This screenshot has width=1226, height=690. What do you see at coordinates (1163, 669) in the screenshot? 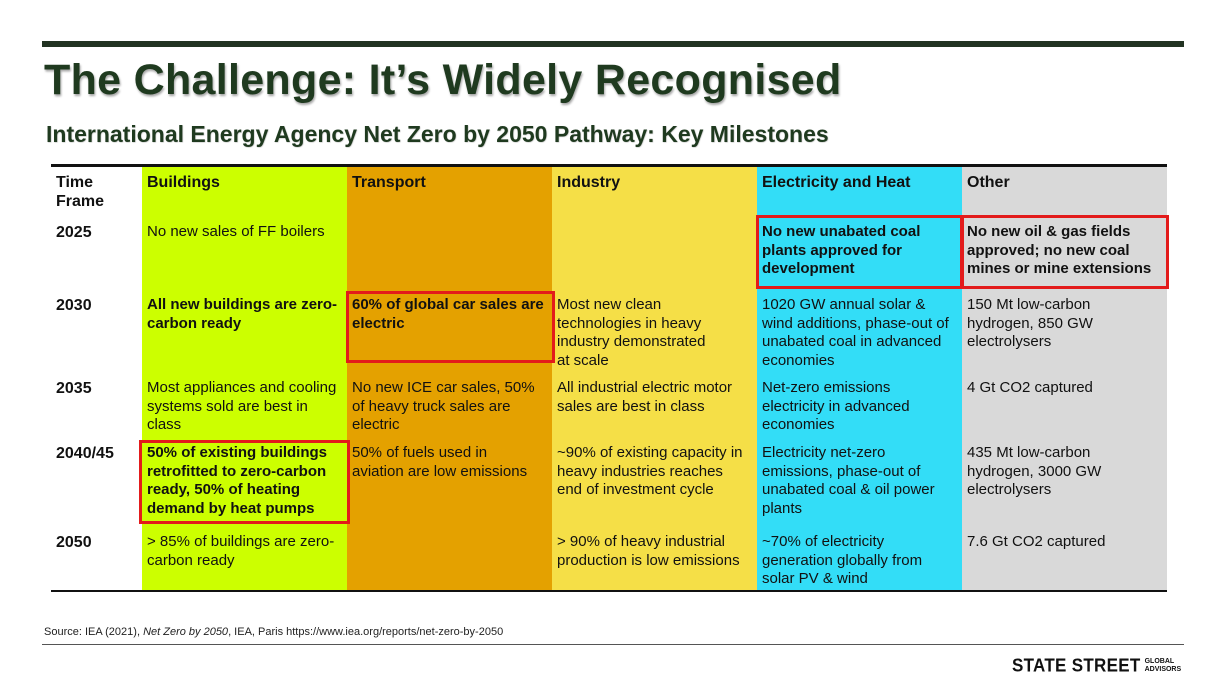
I see `logo-sub-line2: ADVISORS` at bounding box center [1163, 669].